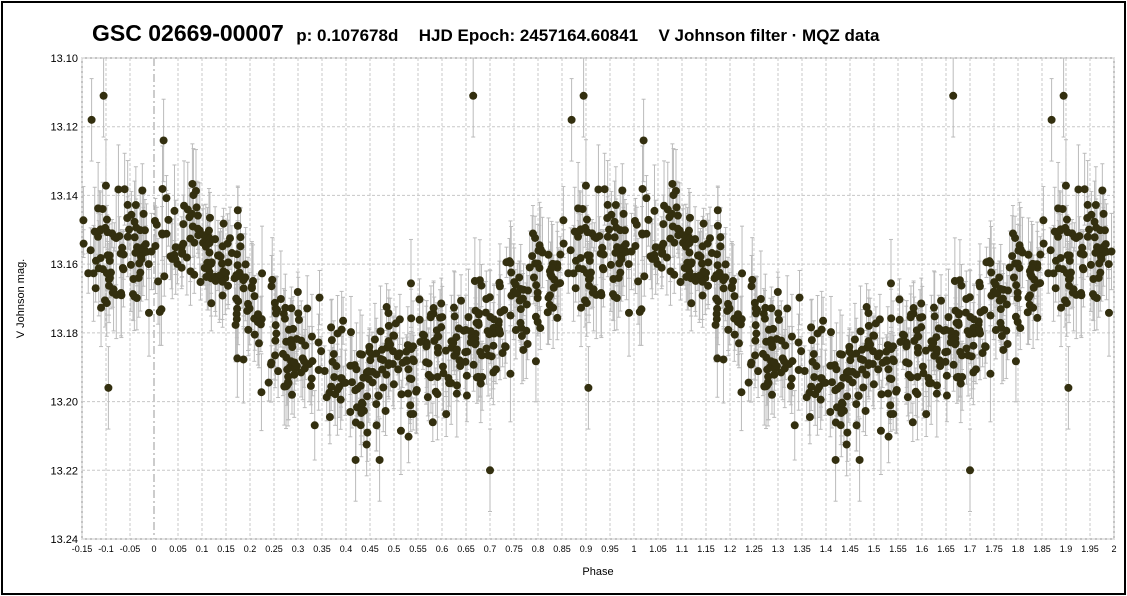  Describe the element at coordinates (178, 549) in the screenshot. I see `x-tick-label: 0.05` at that location.